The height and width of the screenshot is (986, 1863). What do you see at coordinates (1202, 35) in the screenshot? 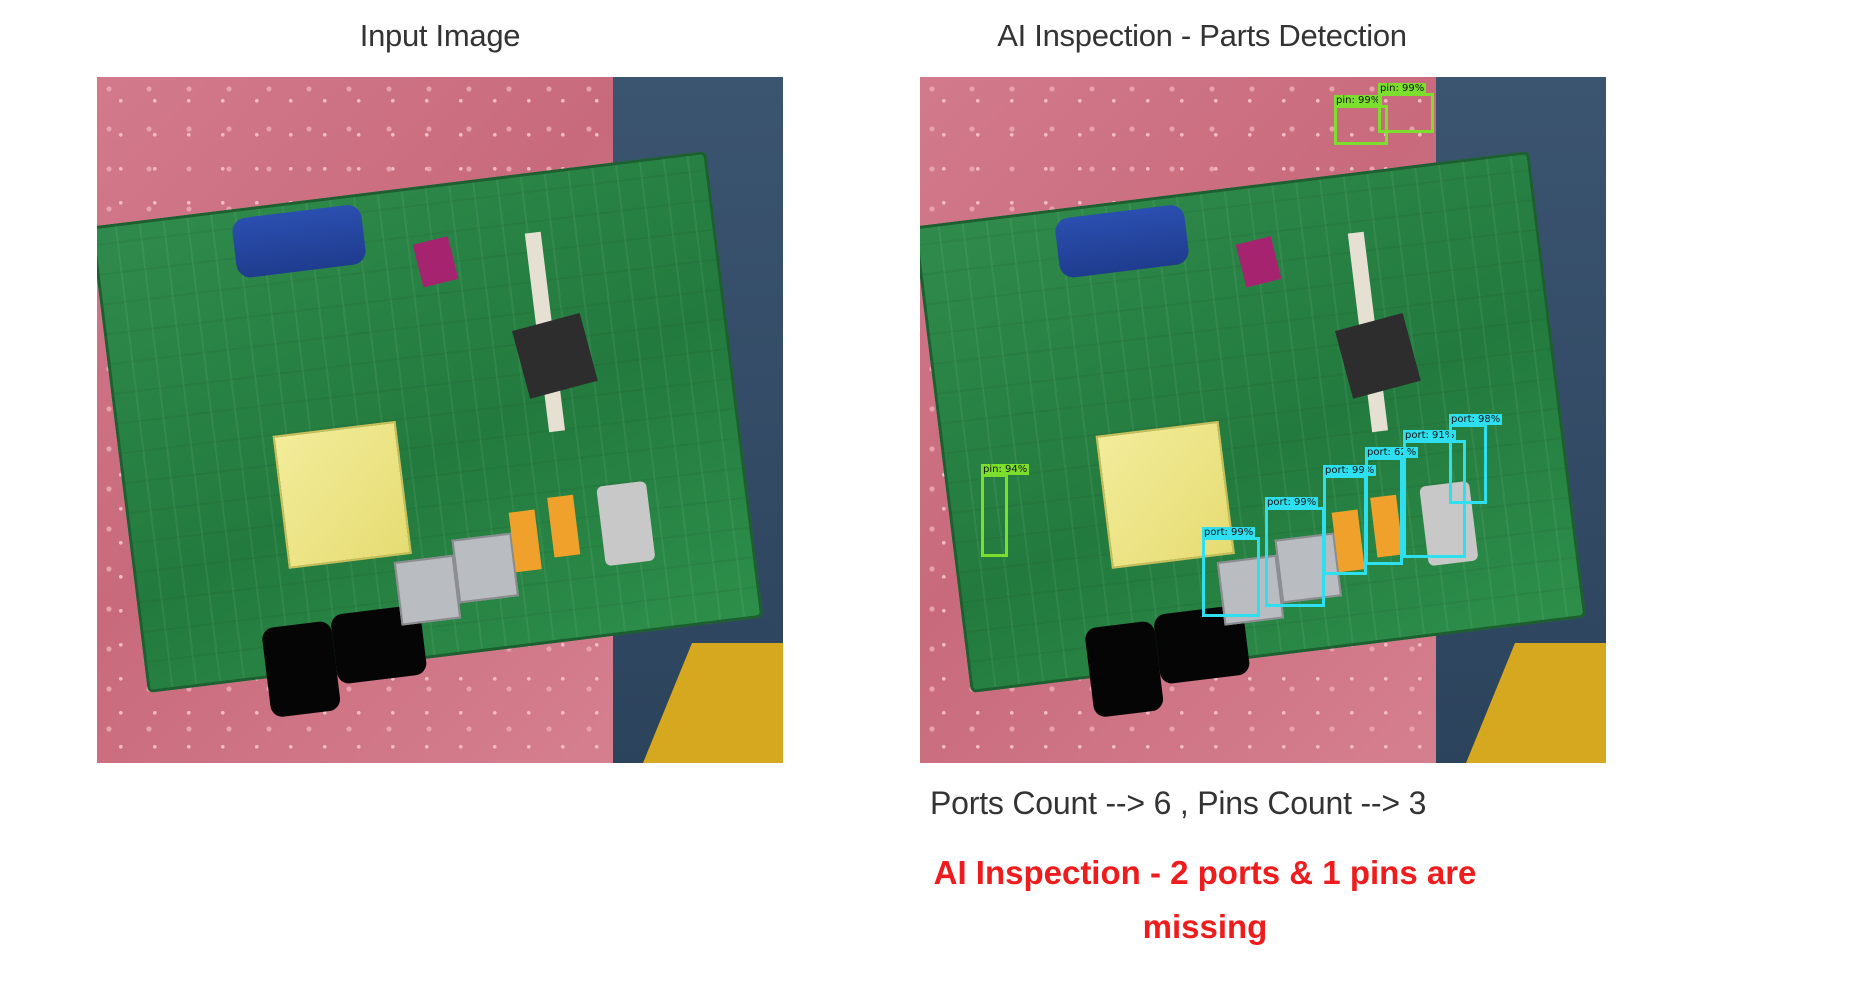
I see `detection-image-title: AI Inspection - Parts Detection` at bounding box center [1202, 35].